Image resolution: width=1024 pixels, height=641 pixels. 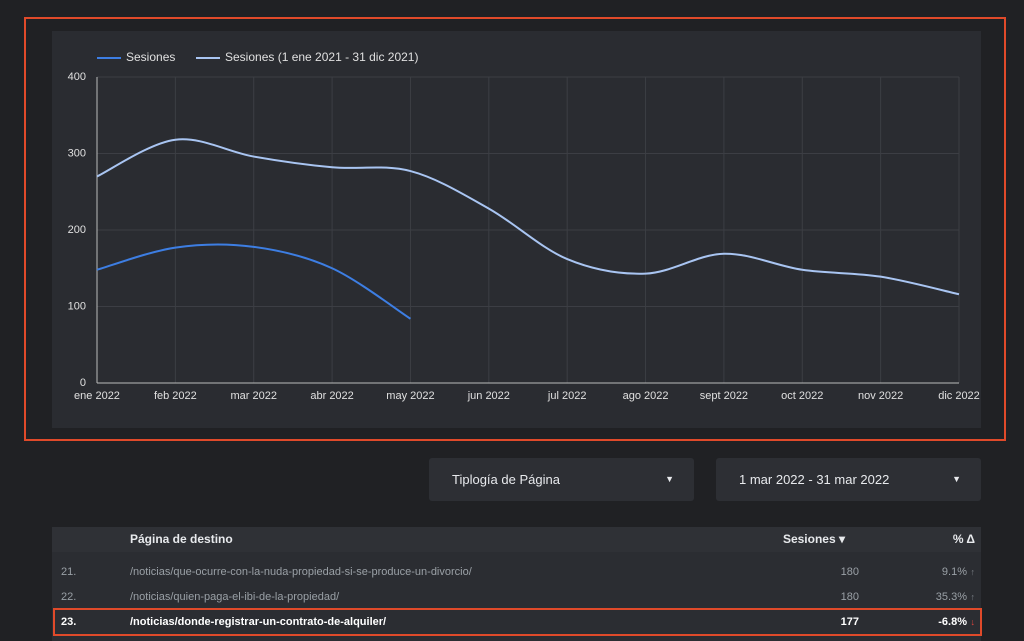 I want to click on x-tick-label: ene 2022, so click(x=97, y=396).